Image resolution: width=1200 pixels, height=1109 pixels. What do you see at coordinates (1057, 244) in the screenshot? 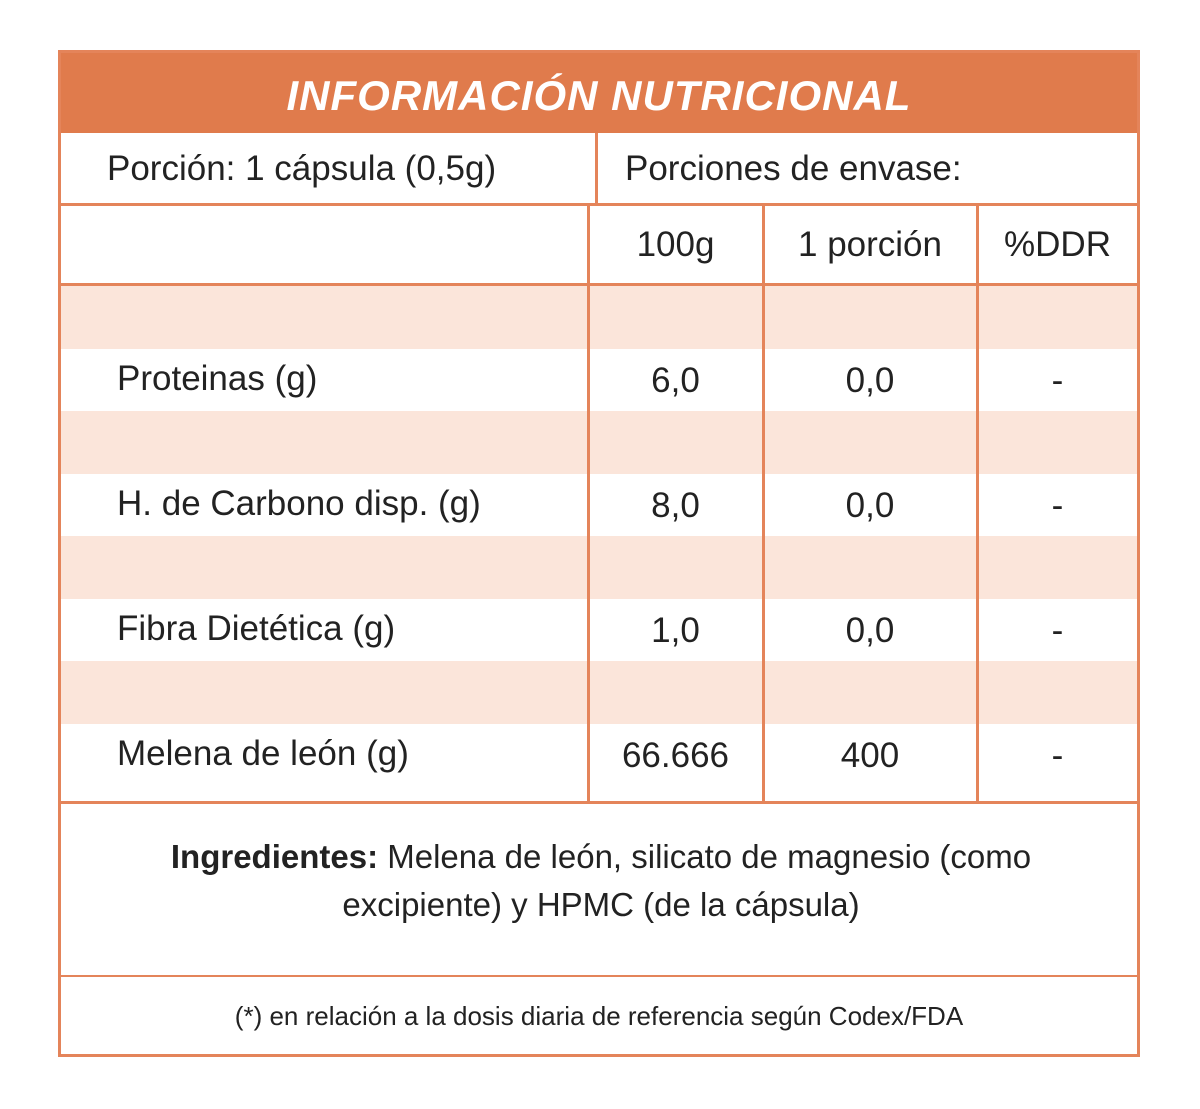
I see `column-header: %DDR` at bounding box center [1057, 244].